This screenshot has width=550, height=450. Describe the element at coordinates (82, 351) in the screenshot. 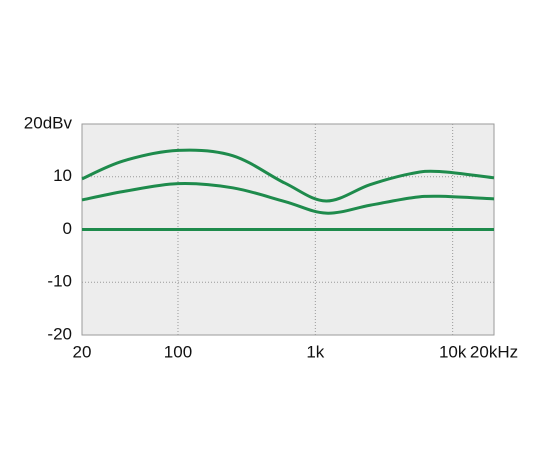

I see `x-tick-label: 20` at that location.